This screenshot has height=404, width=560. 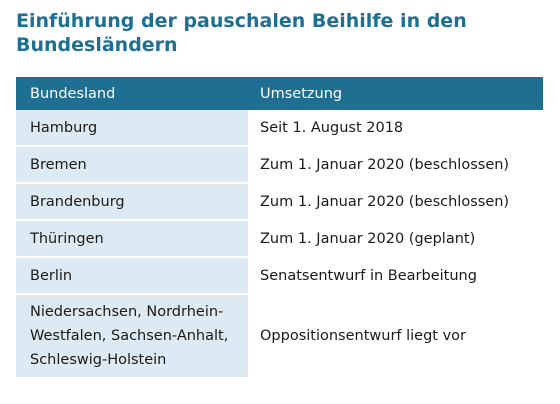 What do you see at coordinates (132, 275) in the screenshot?
I see `state-cell: Berlin` at bounding box center [132, 275].